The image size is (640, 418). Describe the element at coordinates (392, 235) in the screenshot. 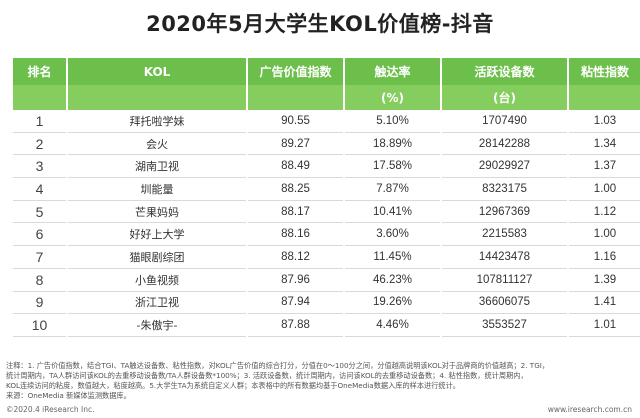

I see `cell-reach-rate: 3.60%` at that location.